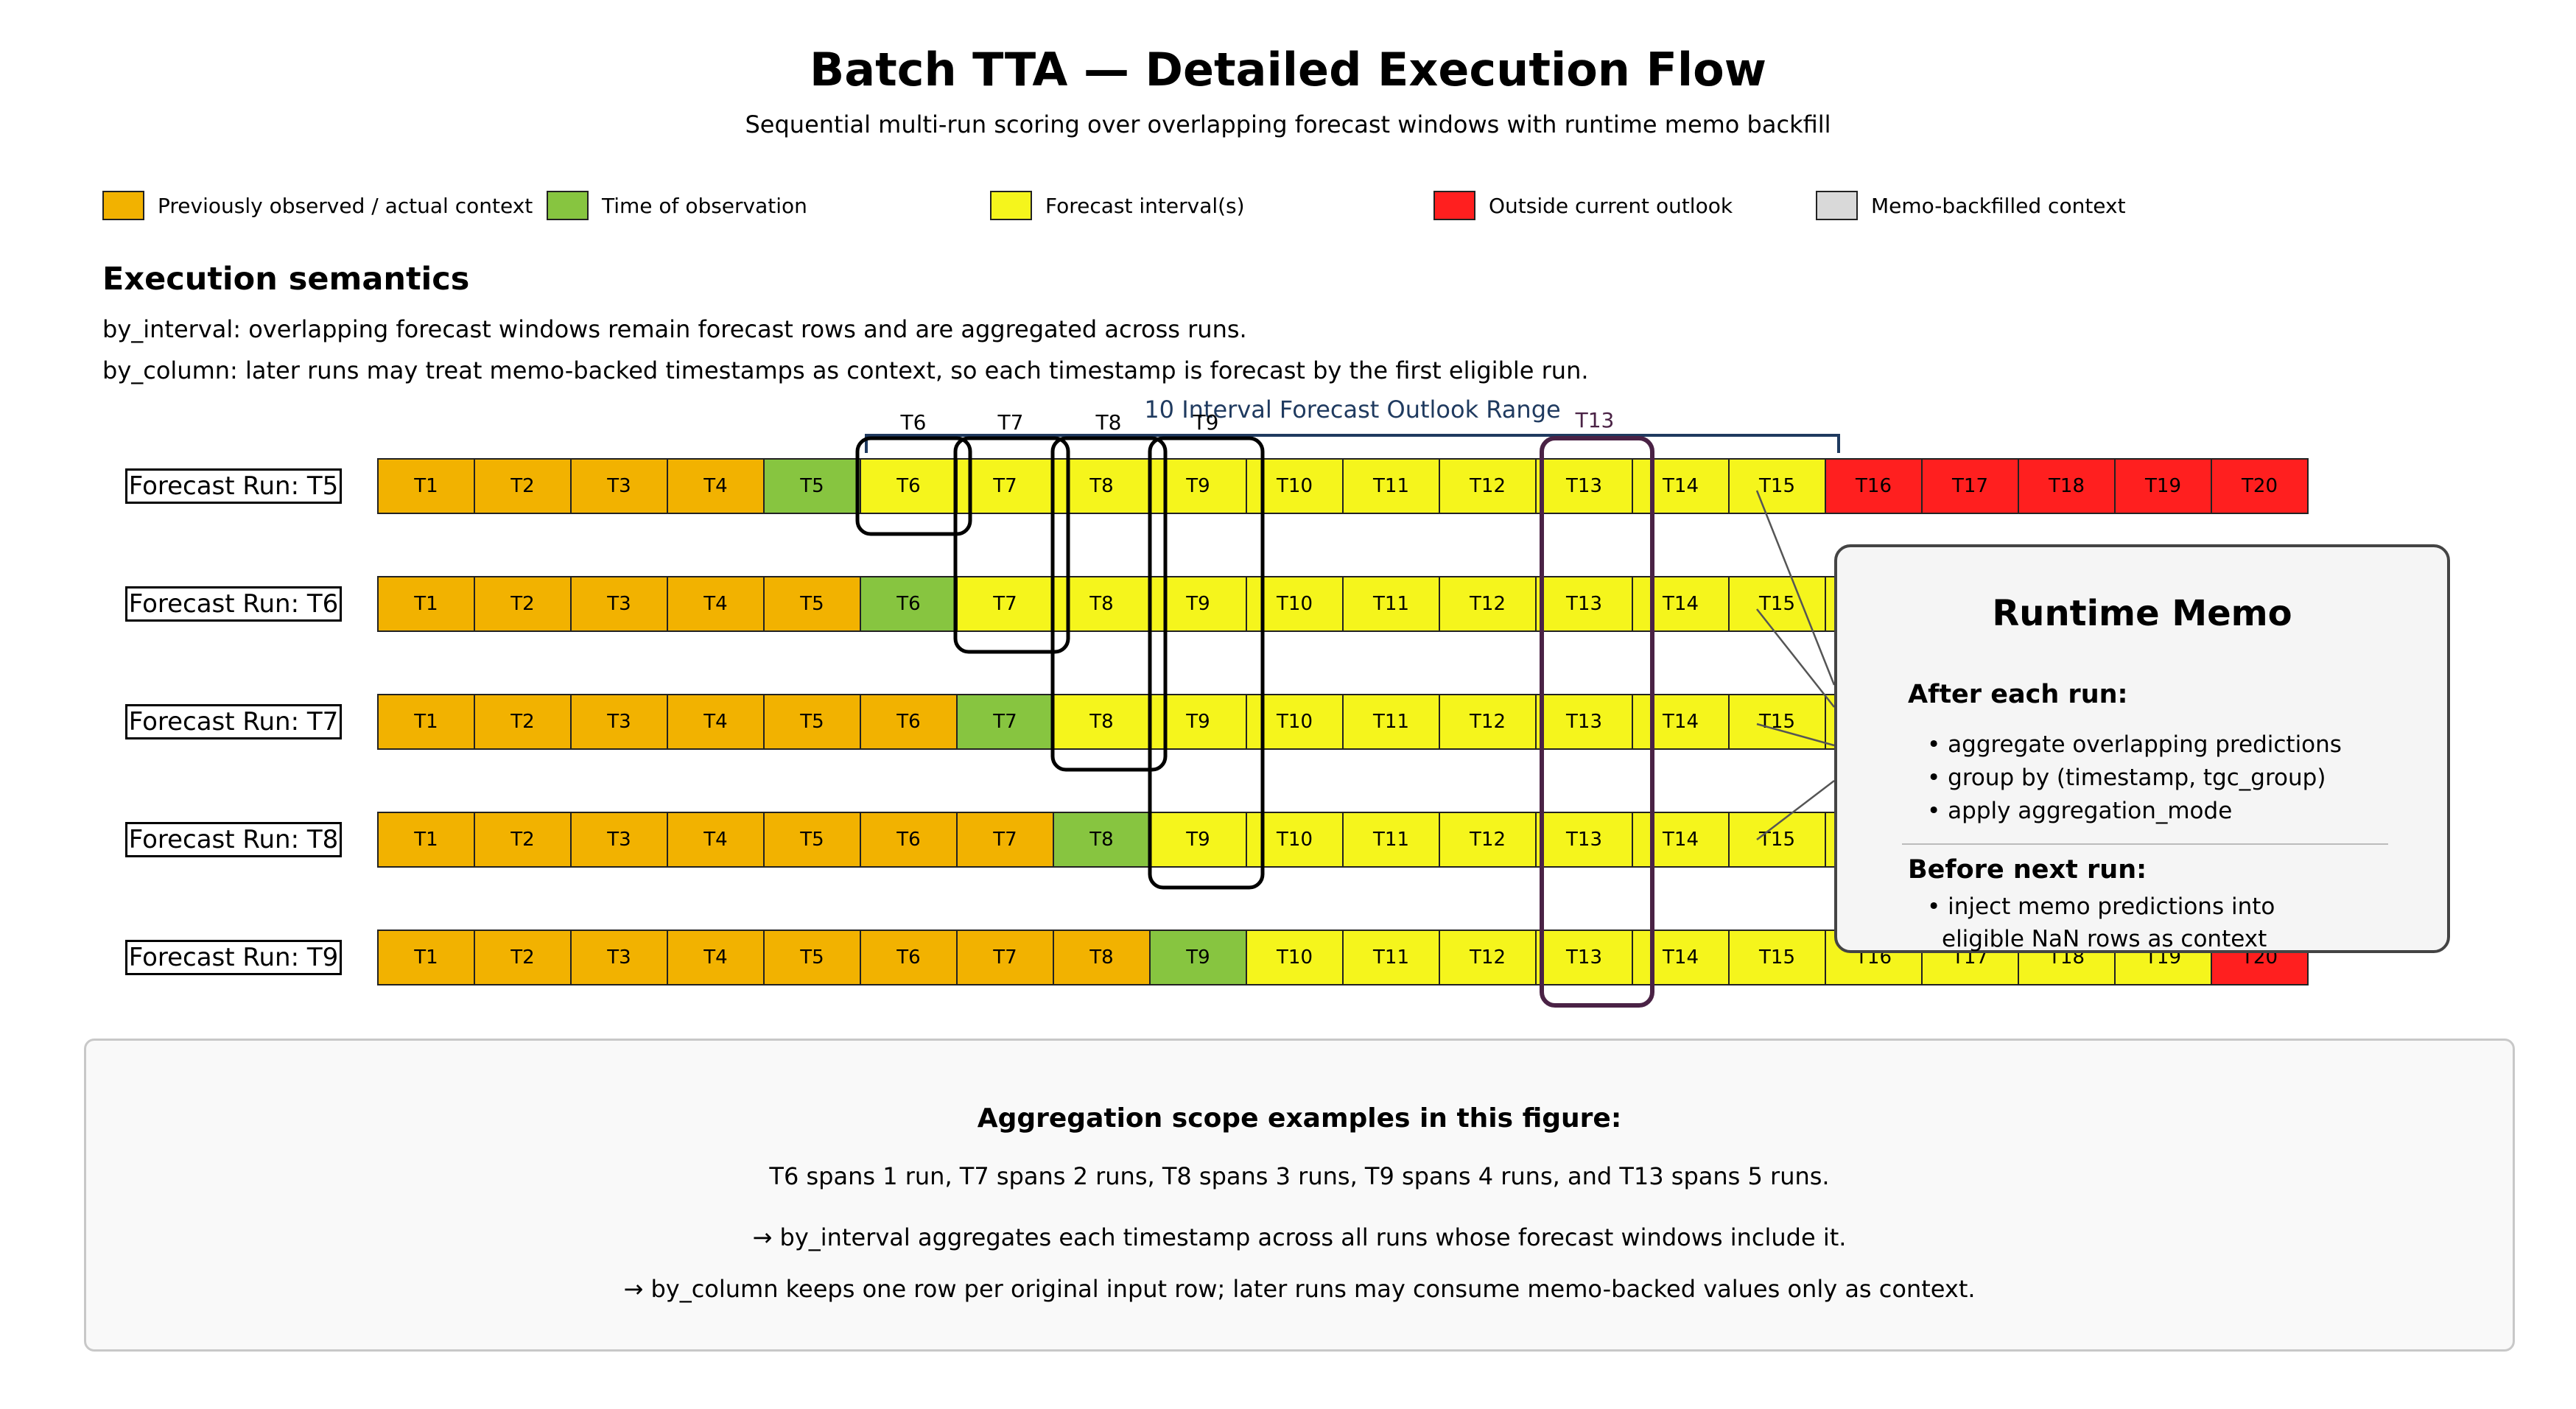 The width and height of the screenshot is (2576, 1409). Describe the element at coordinates (1010, 422) in the screenshot. I see `scope-label-t7: T7` at that location.